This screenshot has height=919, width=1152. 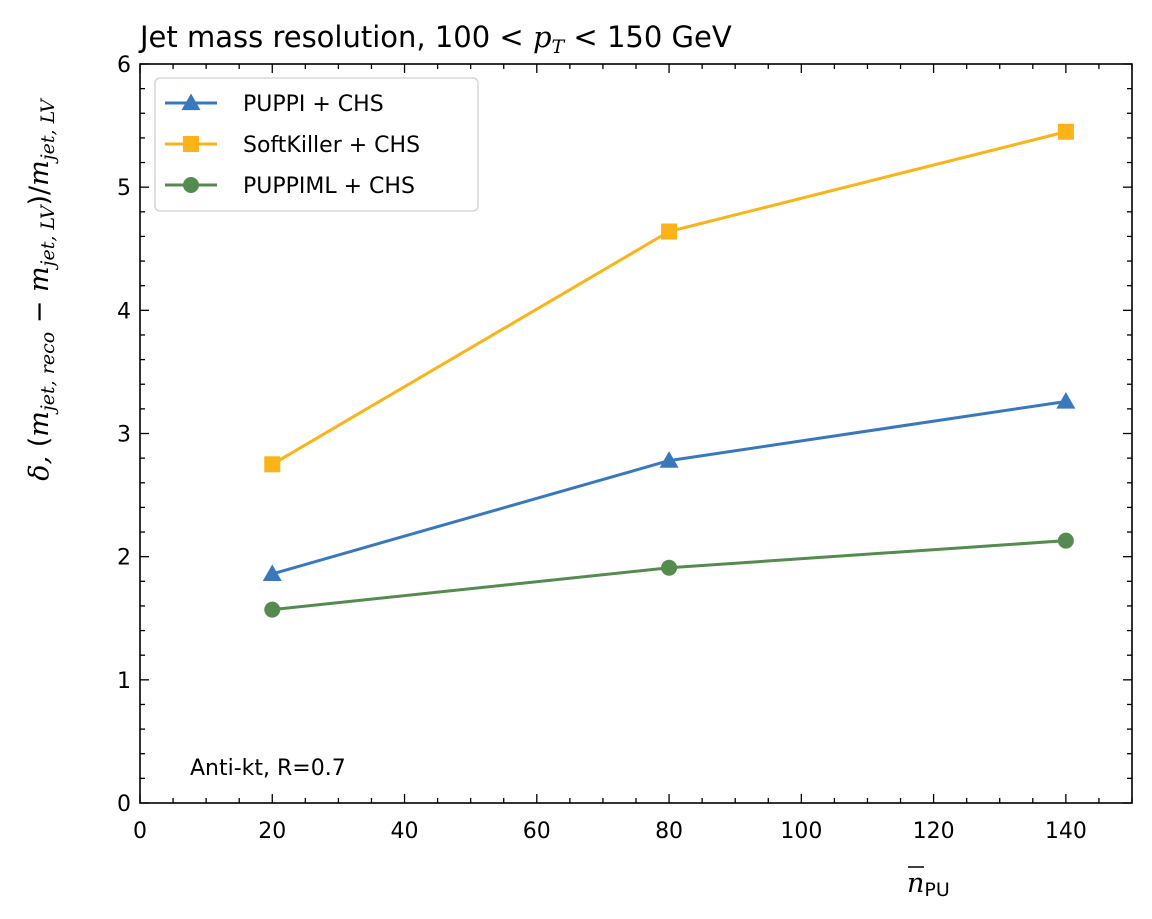 I want to click on series-circle, so click(x=669, y=575).